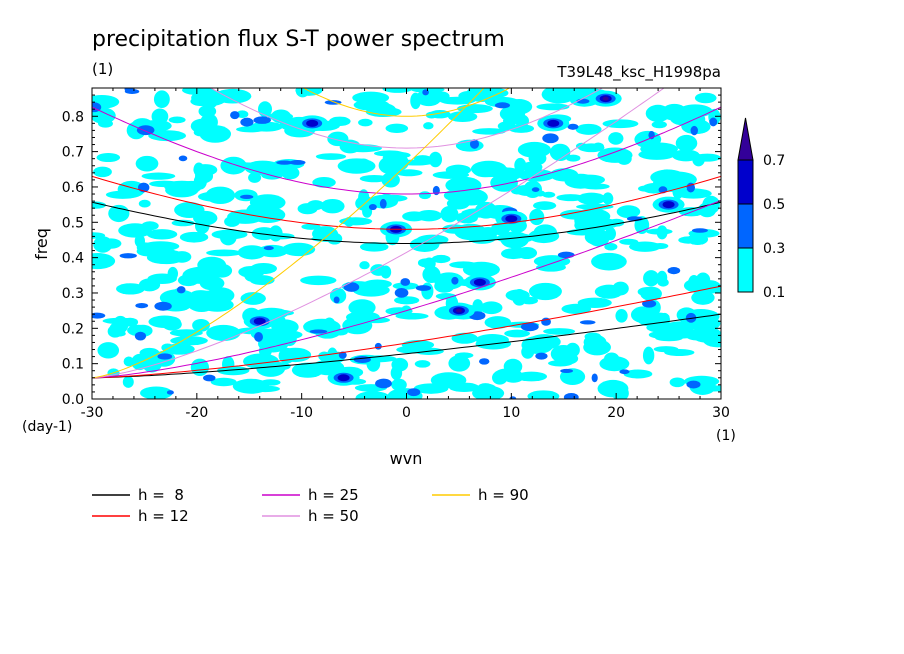  I want to click on x-tick-label: 30, so click(721, 413).